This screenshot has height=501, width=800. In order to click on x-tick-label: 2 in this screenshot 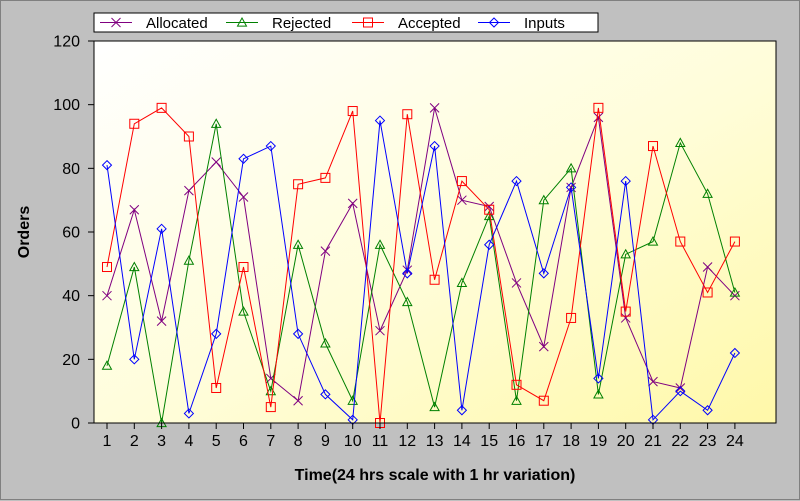, I will do `click(134, 441)`.